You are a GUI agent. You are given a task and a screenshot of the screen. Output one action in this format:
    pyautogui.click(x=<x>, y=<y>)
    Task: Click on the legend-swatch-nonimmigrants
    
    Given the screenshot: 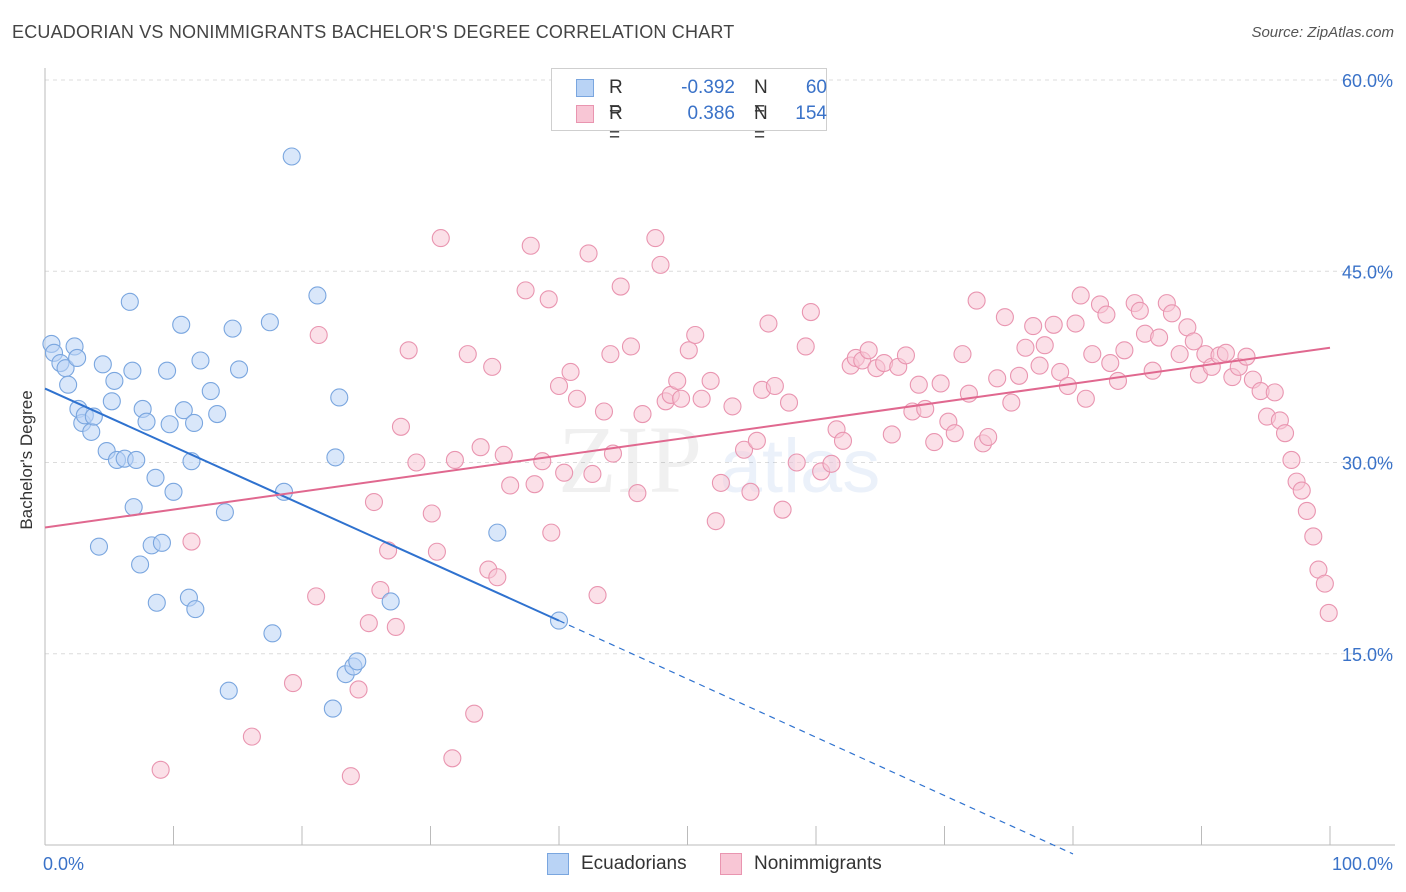 What is the action you would take?
    pyautogui.click(x=585, y=114)
    